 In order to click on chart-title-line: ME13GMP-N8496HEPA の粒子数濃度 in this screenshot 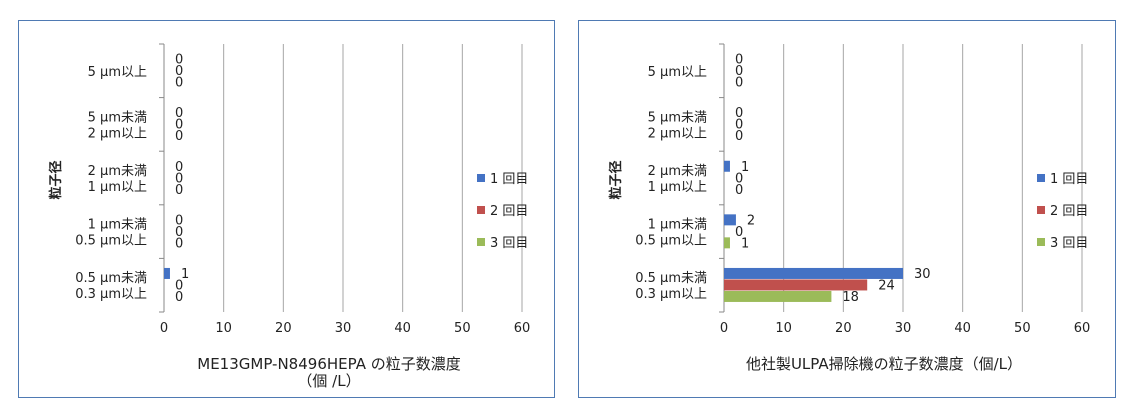, I will do `click(328, 364)`.